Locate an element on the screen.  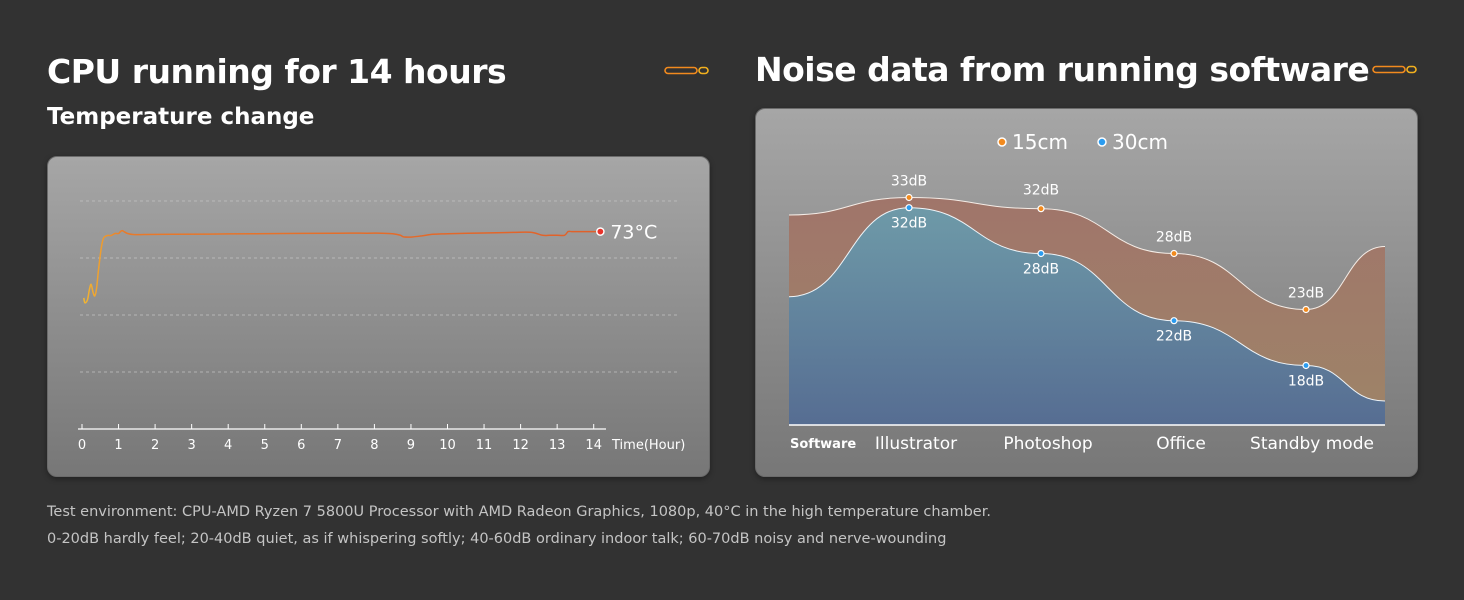
label-15cm: 32dB is located at coordinates (1041, 191).